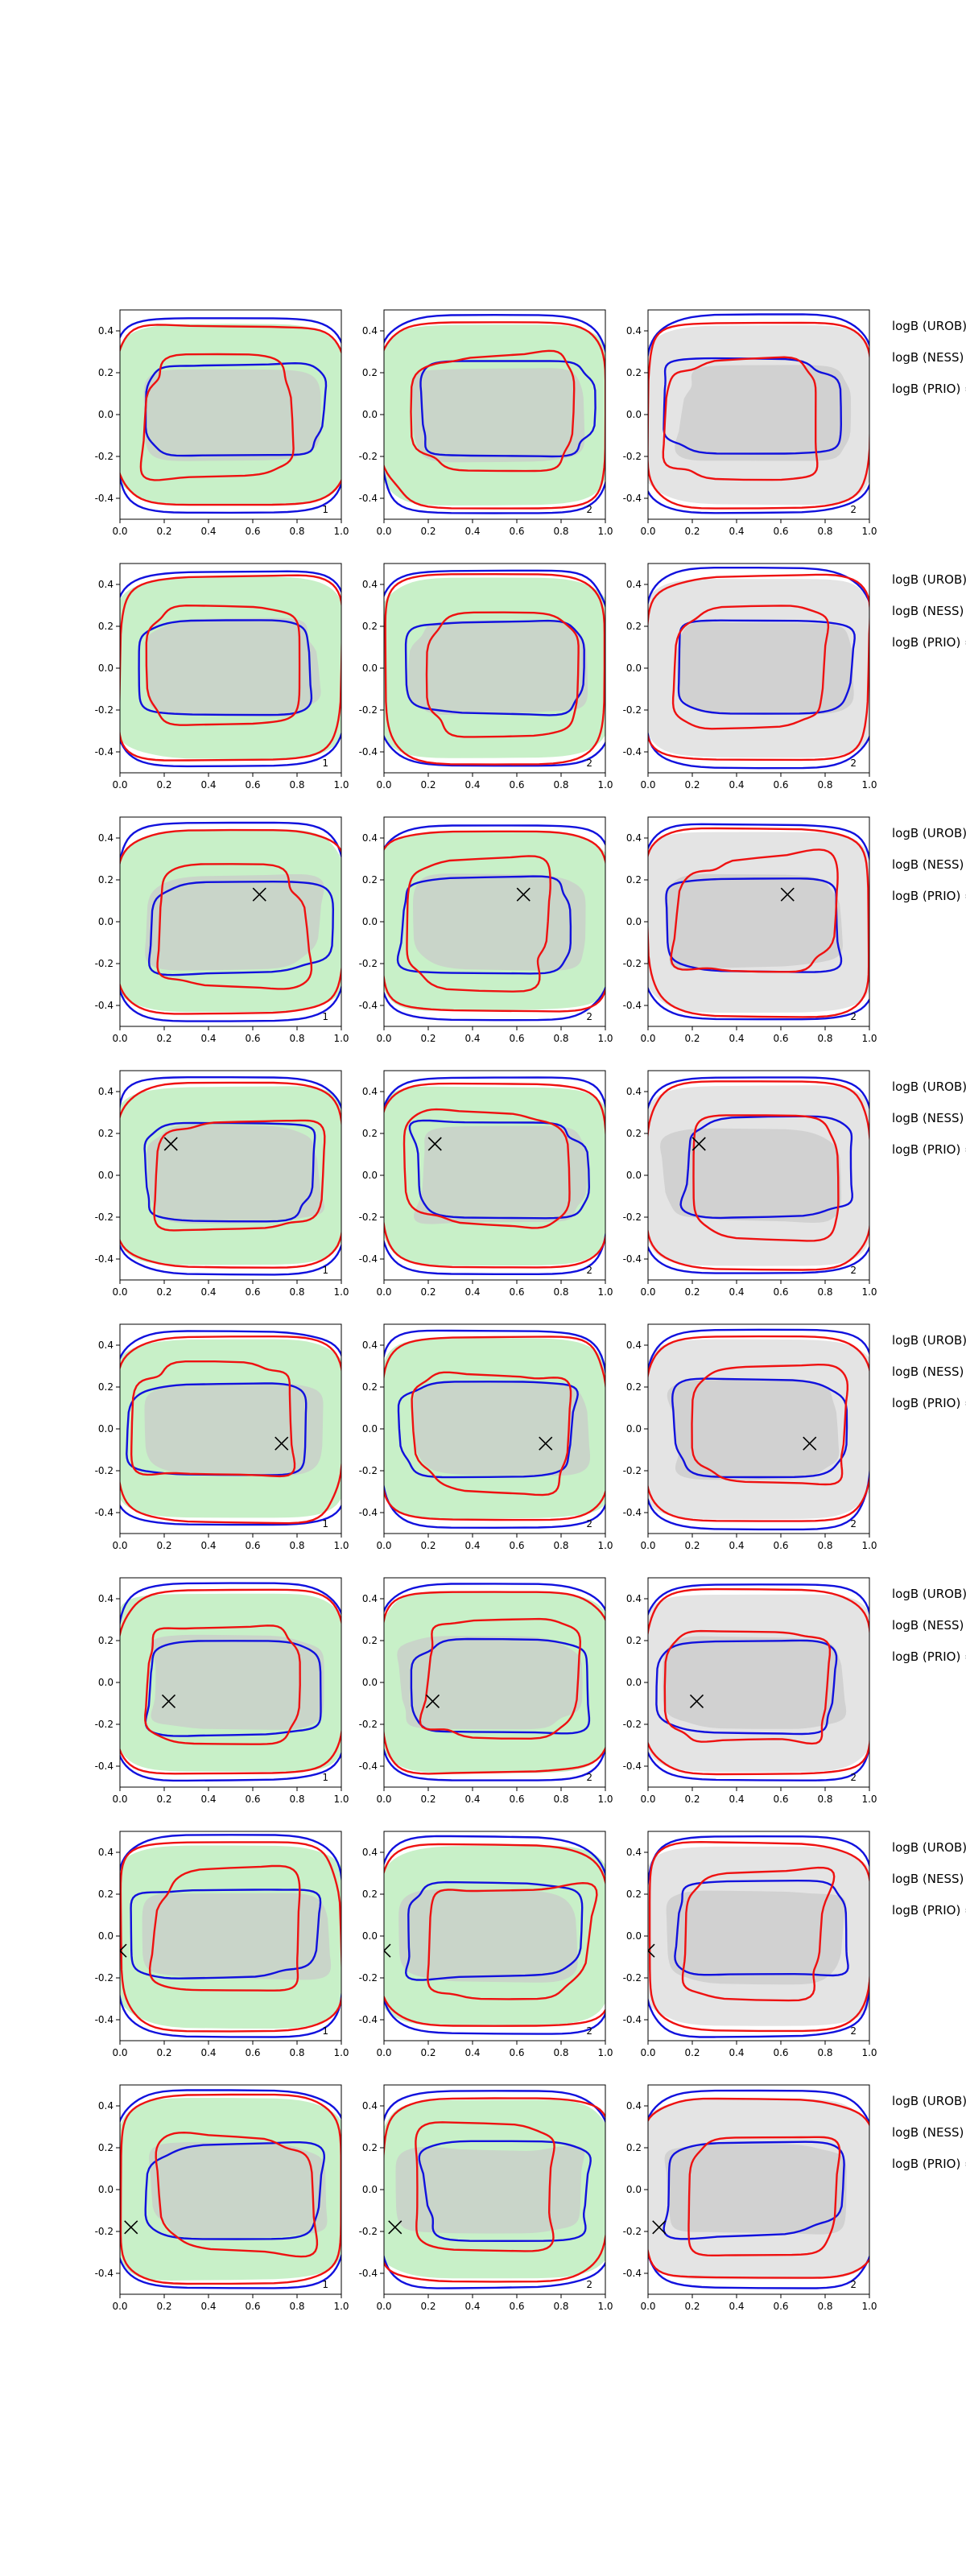 This screenshot has width=966, height=2576. Describe the element at coordinates (647, 1038) in the screenshot. I see `x-tick-label: 0.0` at that location.